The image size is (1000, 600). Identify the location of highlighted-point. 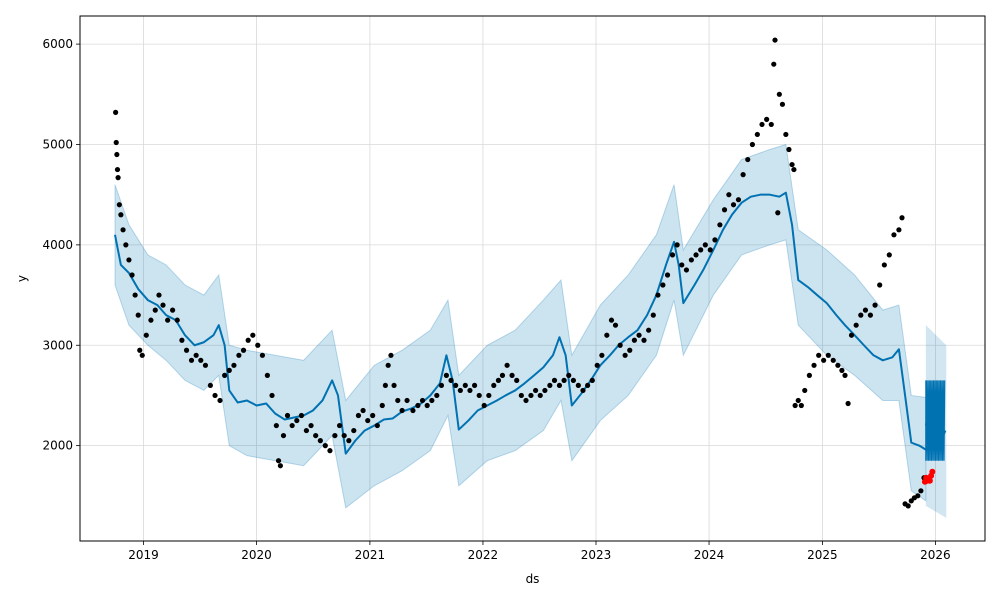
(932, 471).